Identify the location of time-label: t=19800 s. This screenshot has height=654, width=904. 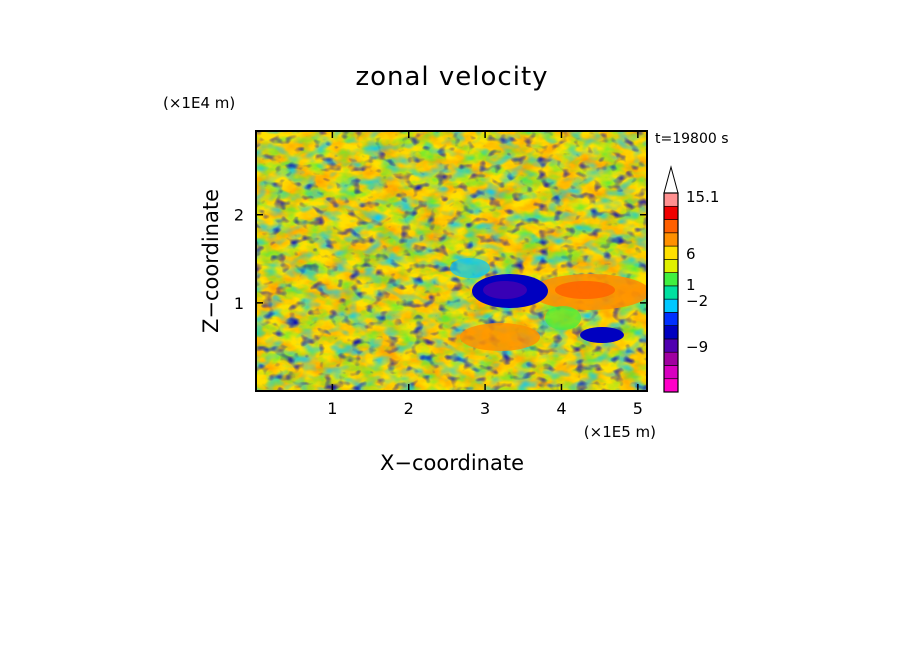
(692, 139).